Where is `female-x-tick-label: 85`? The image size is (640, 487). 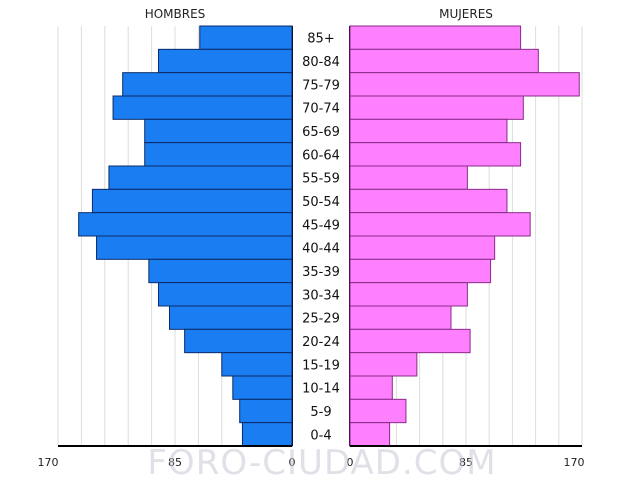 female-x-tick-label: 85 is located at coordinates (466, 462).